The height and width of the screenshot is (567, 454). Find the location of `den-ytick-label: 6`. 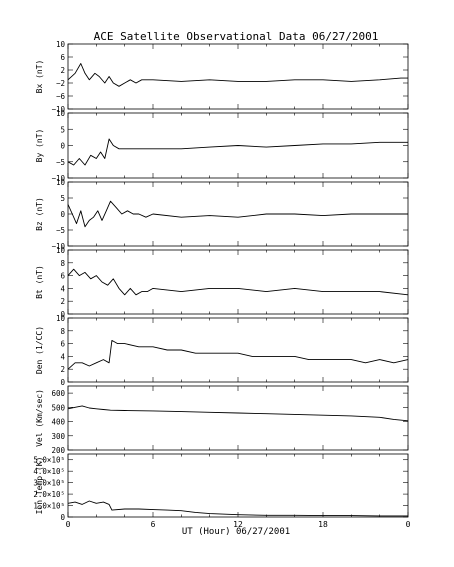

den-ytick-label: 6 is located at coordinates (62, 344).